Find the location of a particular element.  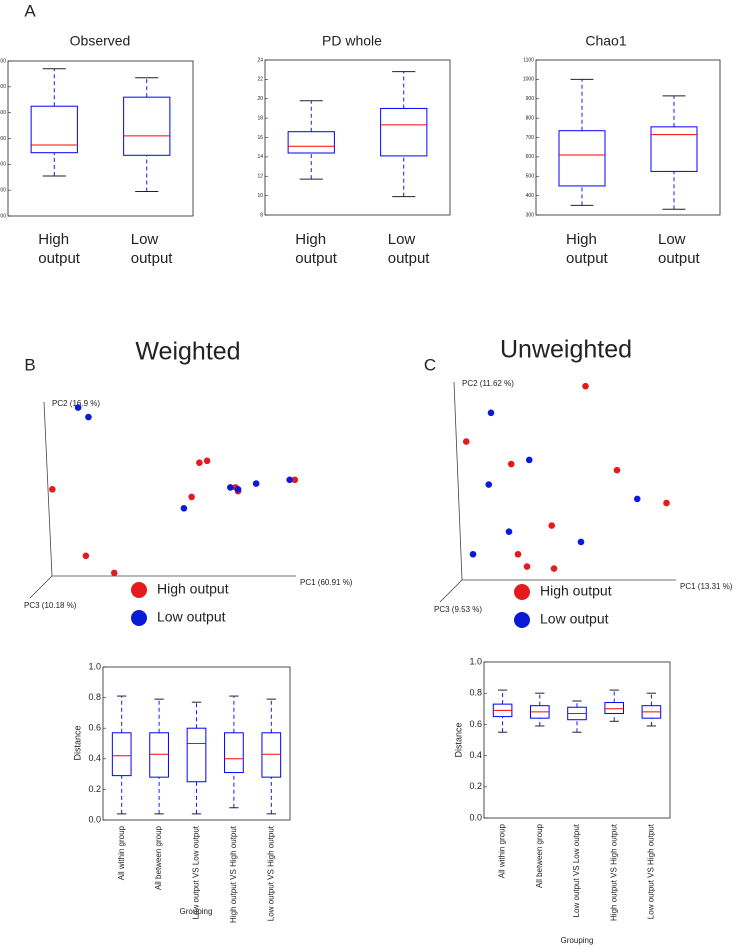

y-tick-label: 100 is located at coordinates (3, 216).